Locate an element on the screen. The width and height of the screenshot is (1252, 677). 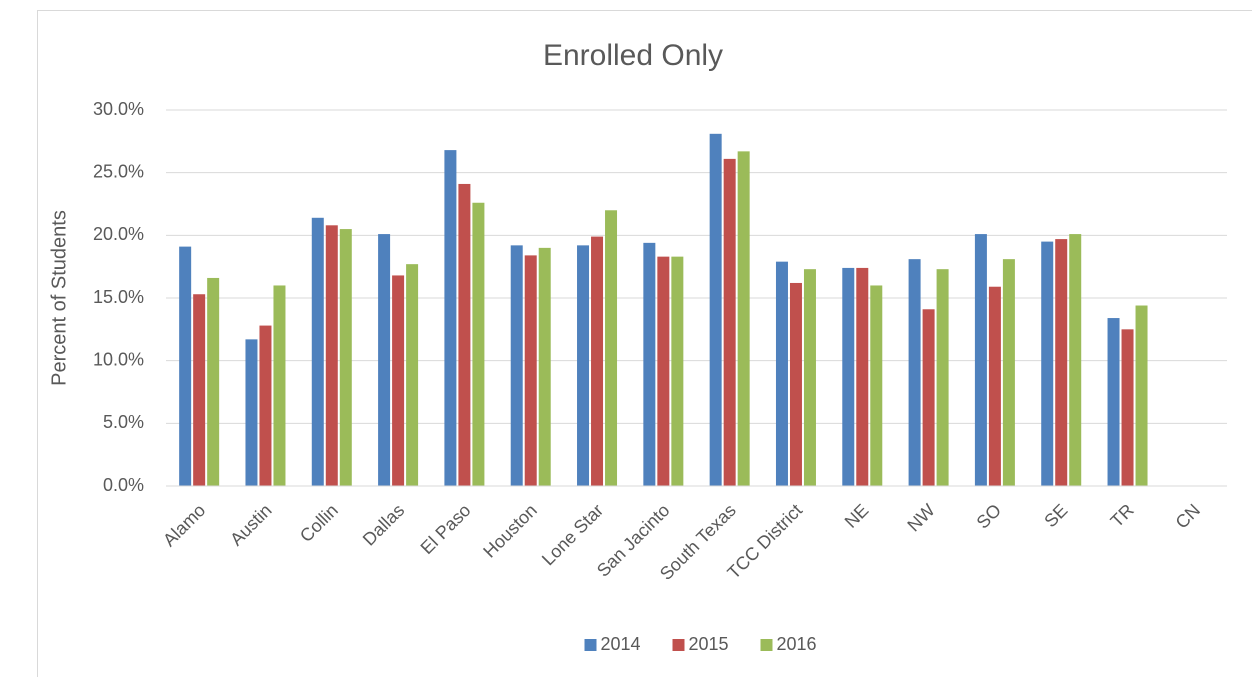
y-tick-label: 10.0% is located at coordinates (118, 359).